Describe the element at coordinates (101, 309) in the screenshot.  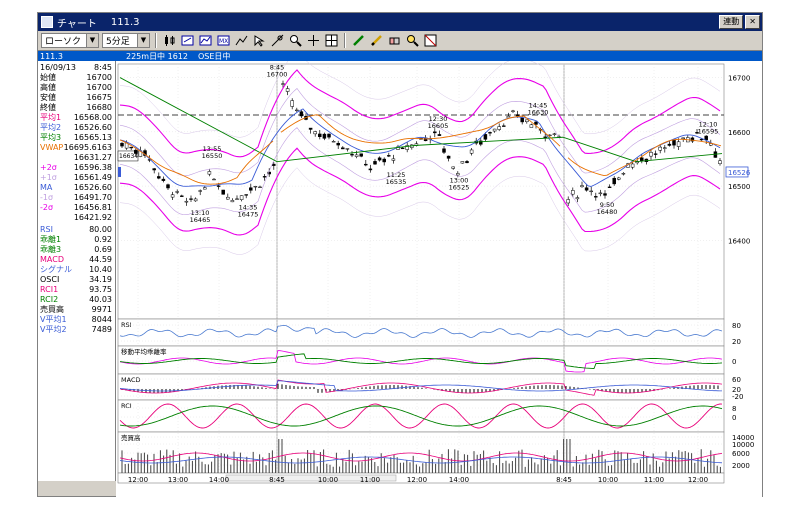
I see `sidebar-row-value: 9971` at that location.